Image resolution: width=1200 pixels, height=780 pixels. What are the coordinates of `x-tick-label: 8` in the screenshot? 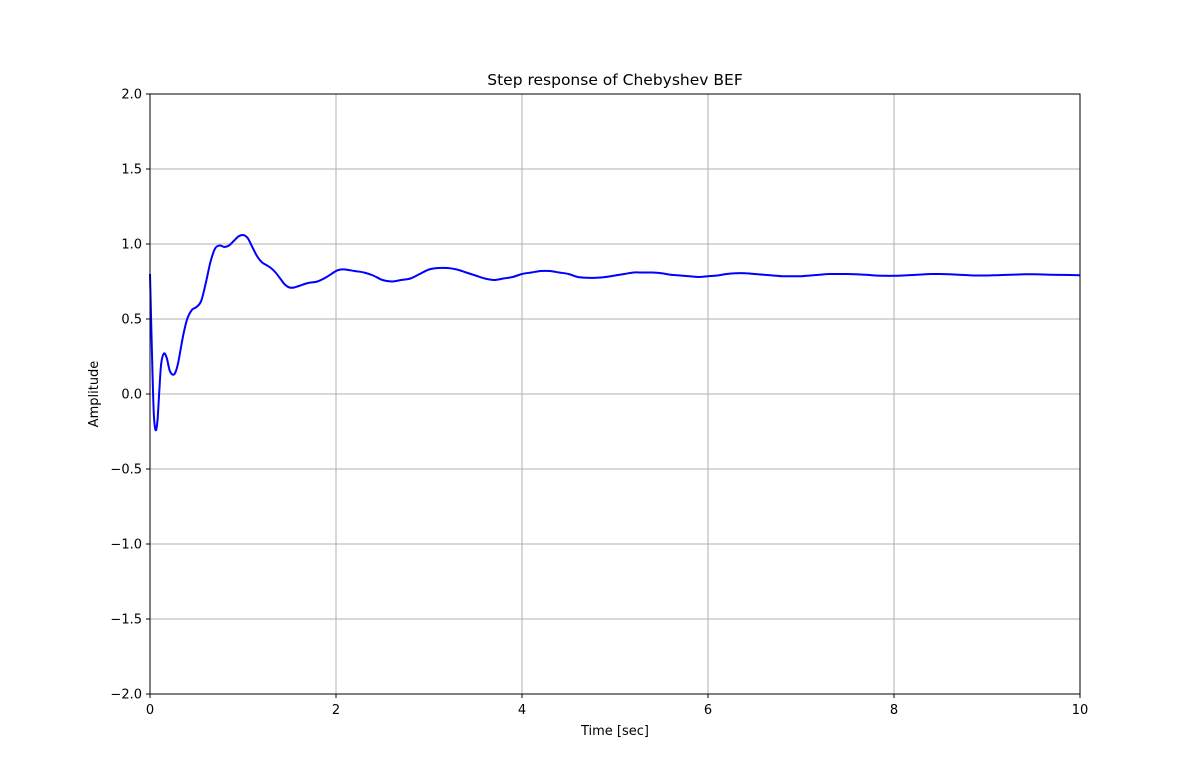 It's located at (894, 710).